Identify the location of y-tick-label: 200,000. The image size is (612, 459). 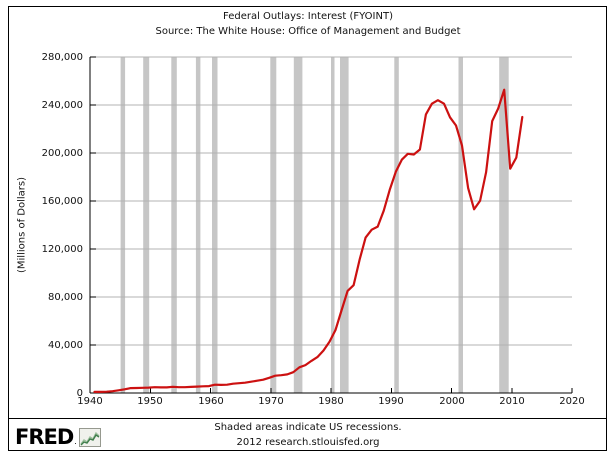
(62, 153).